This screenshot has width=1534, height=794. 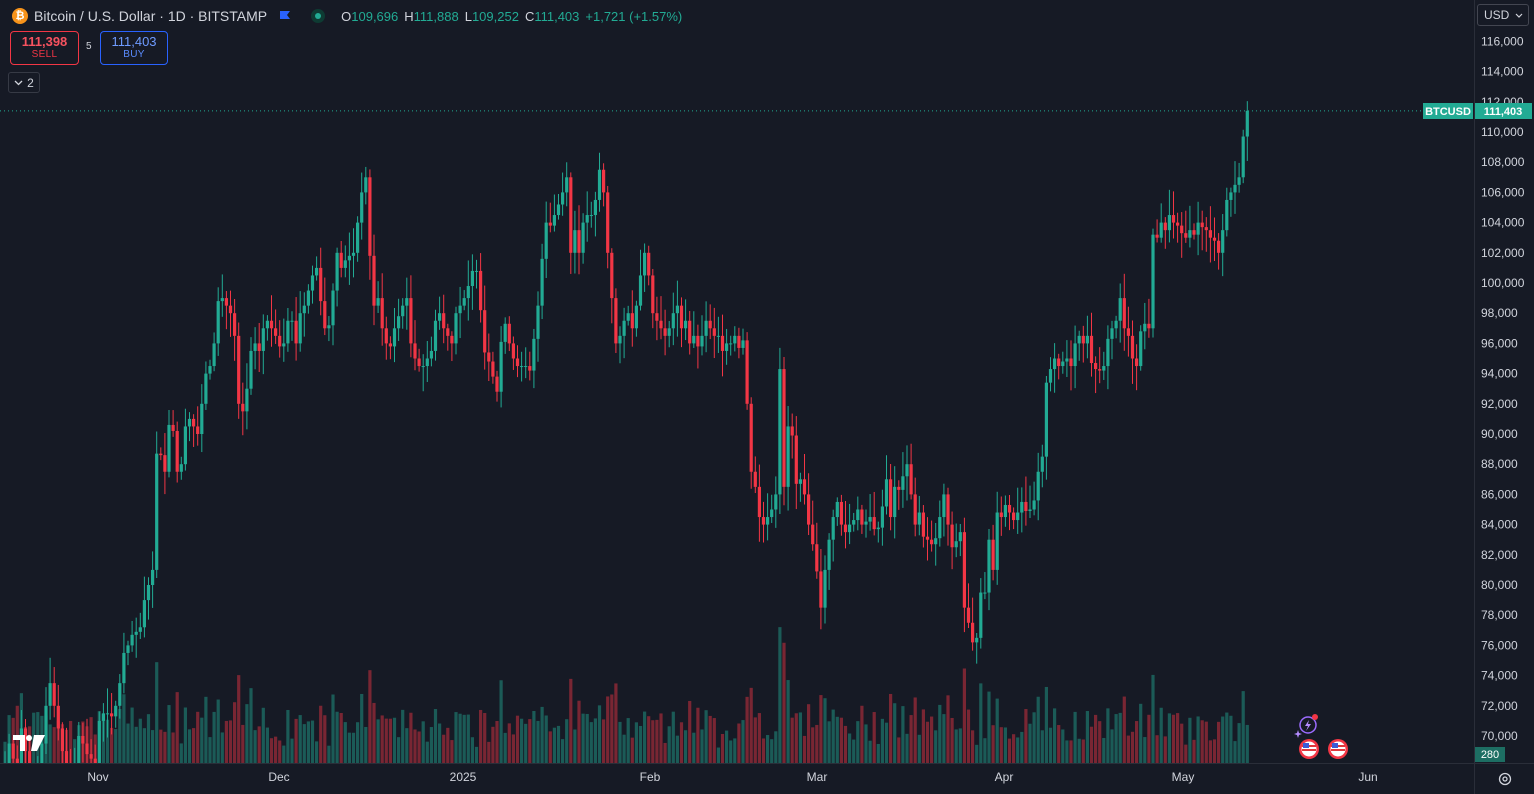 What do you see at coordinates (134, 48) in the screenshot?
I see `buy-button: 111,403 BUY` at bounding box center [134, 48].